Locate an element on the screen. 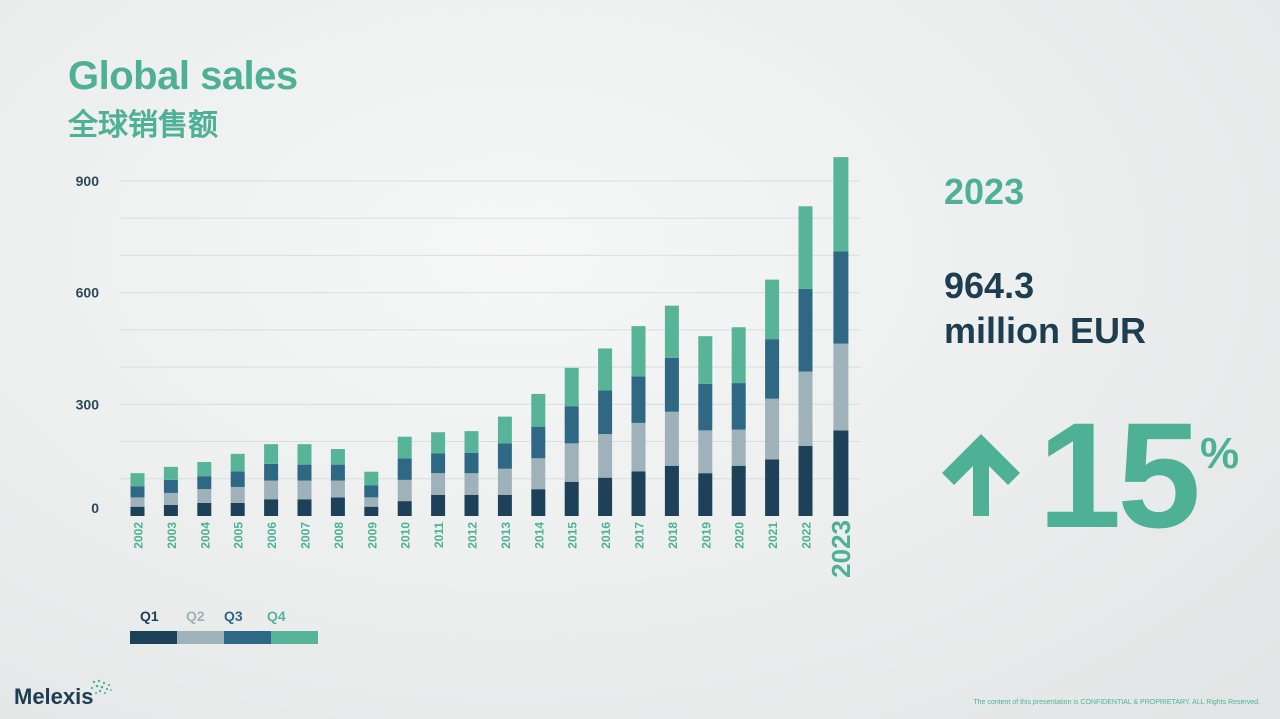 This screenshot has height=719, width=1280. bar-2009-q3 is located at coordinates (371, 491).